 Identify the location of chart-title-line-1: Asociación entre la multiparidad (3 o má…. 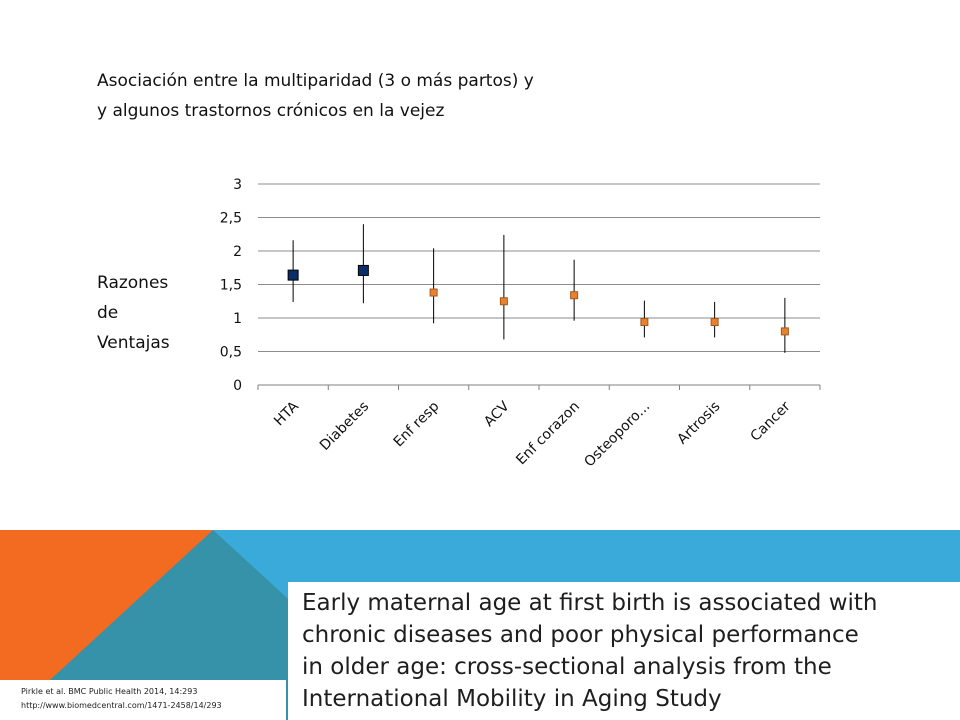
(315, 81).